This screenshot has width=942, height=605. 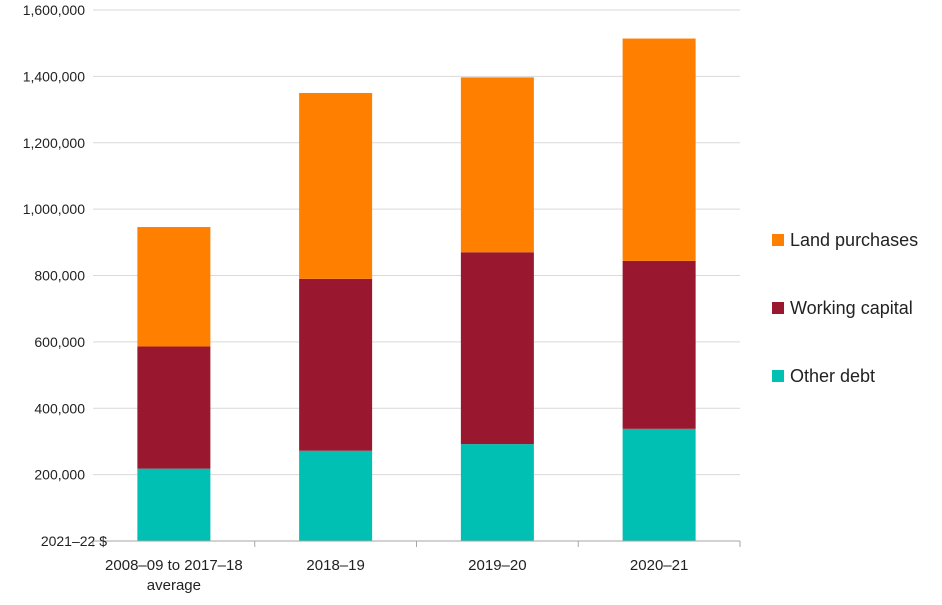 What do you see at coordinates (854, 240) in the screenshot?
I see `legend-label: Land purchases` at bounding box center [854, 240].